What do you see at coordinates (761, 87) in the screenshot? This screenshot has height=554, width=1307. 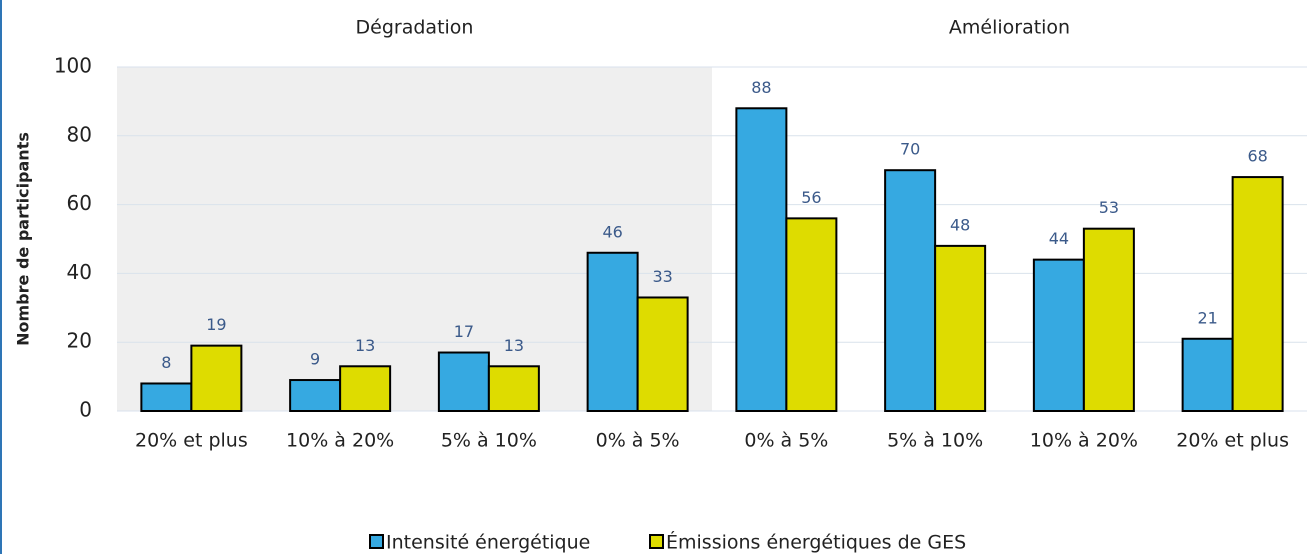 I see `value-label: 88` at bounding box center [761, 87].